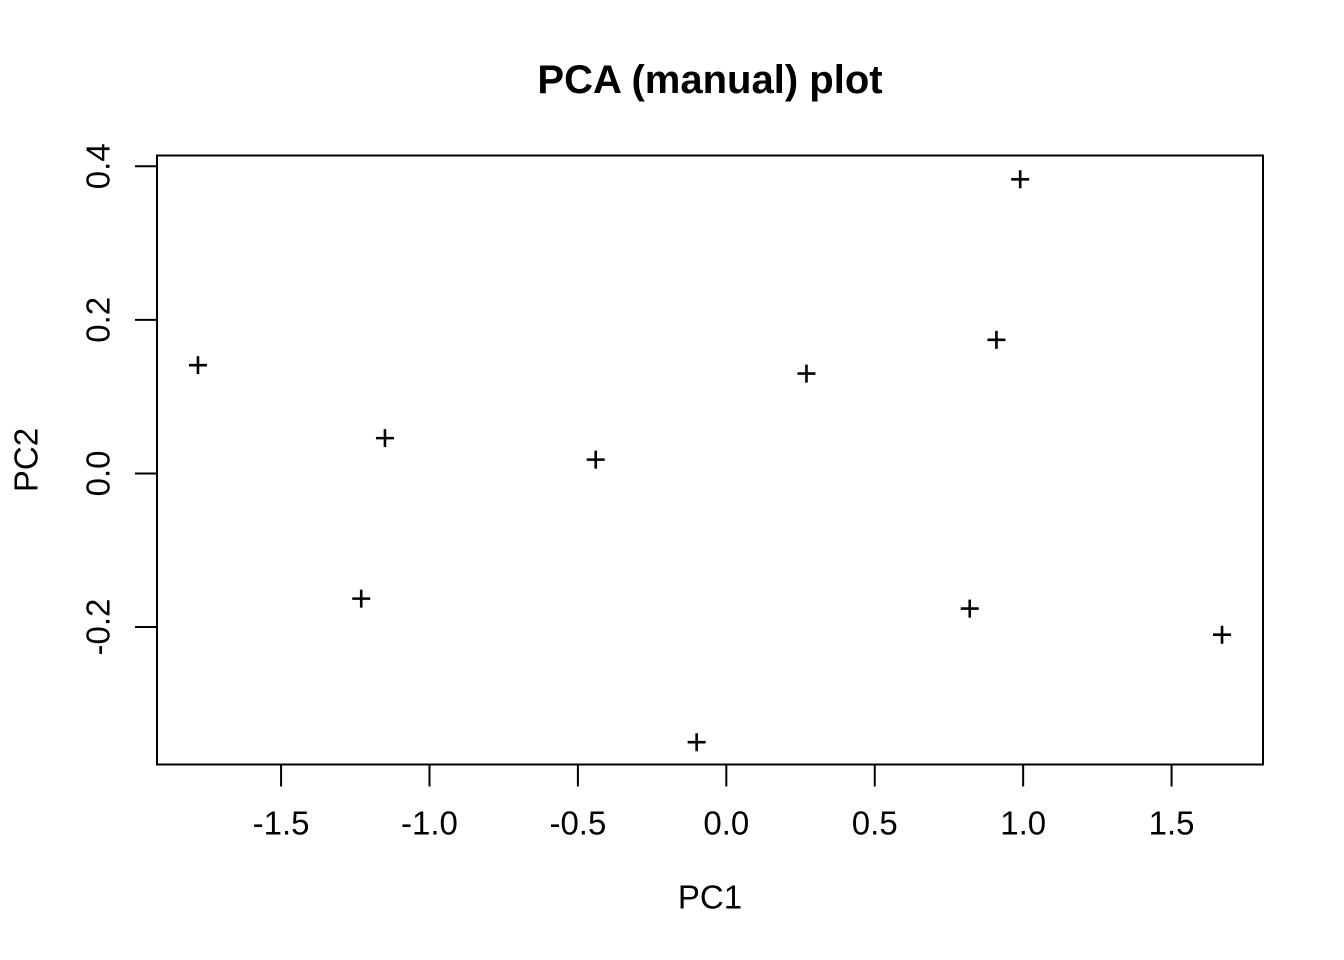  What do you see at coordinates (98, 627) in the screenshot?
I see `y-tick-label: -0.2` at bounding box center [98, 627].